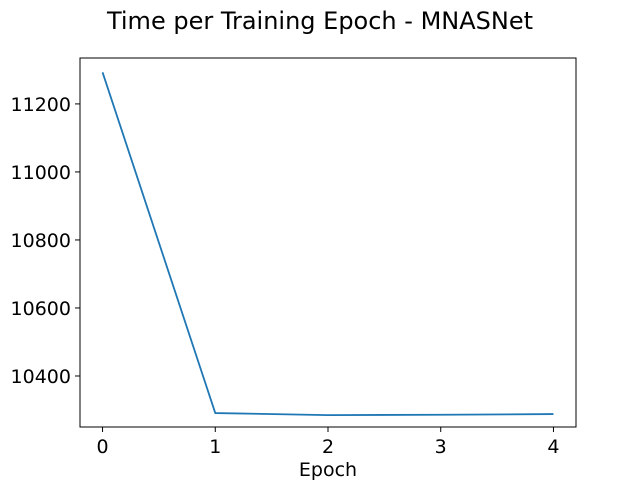 Image resolution: width=640 pixels, height=480 pixels. I want to click on x-tick-label: 3, so click(441, 447).